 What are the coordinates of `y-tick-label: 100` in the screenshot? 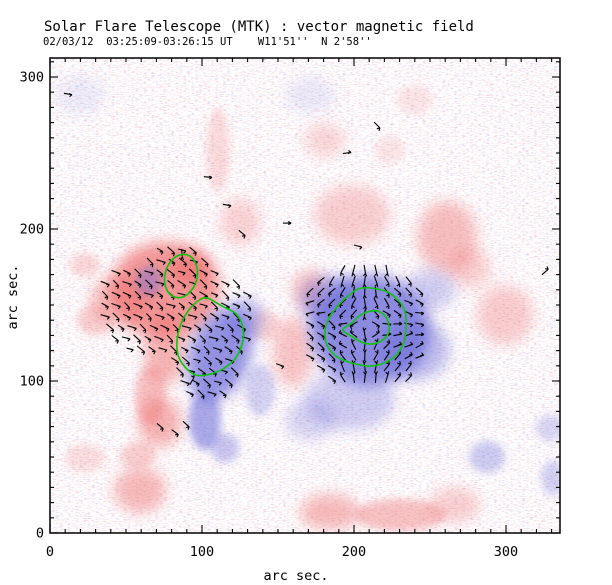 It's located at (32, 382).